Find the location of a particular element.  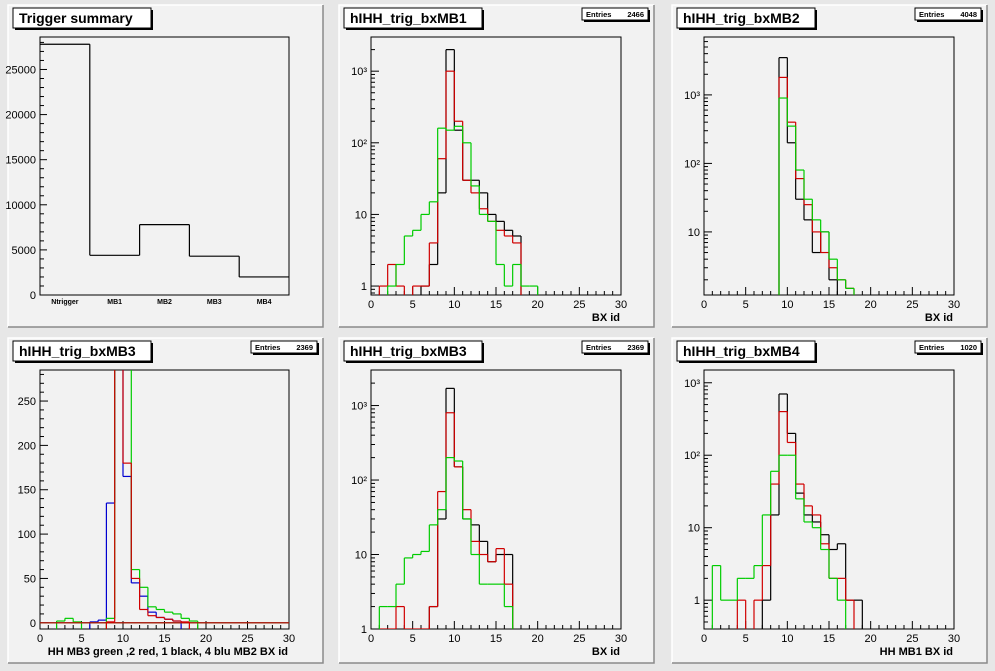

stats-box: Entries 1020 is located at coordinates (948, 347).